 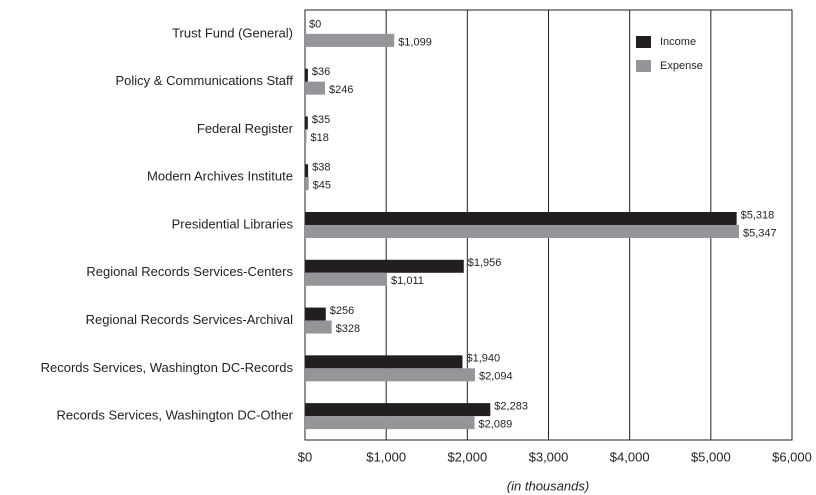 What do you see at coordinates (167, 367) in the screenshot?
I see `y-tick-label: Records Services, Washington DC-Records` at bounding box center [167, 367].